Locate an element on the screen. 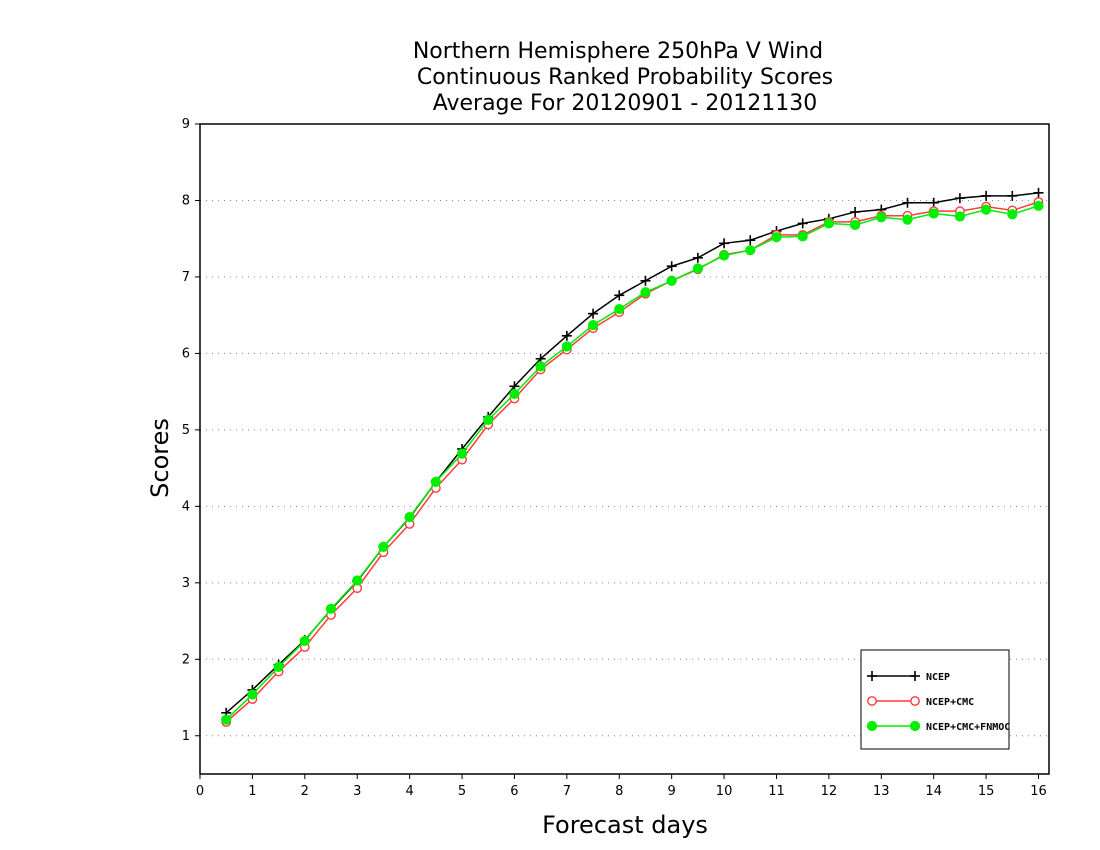 The width and height of the screenshot is (1100, 850). legend-box is located at coordinates (935, 699).